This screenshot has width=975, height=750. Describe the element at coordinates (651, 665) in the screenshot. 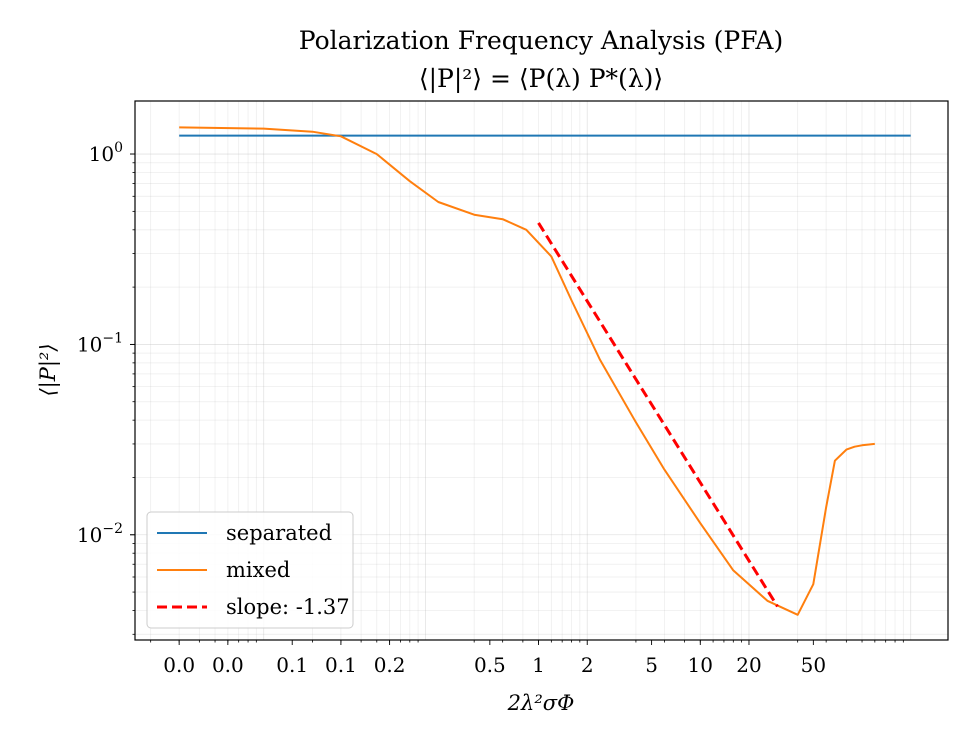

I see `x-tick-label: 5` at that location.